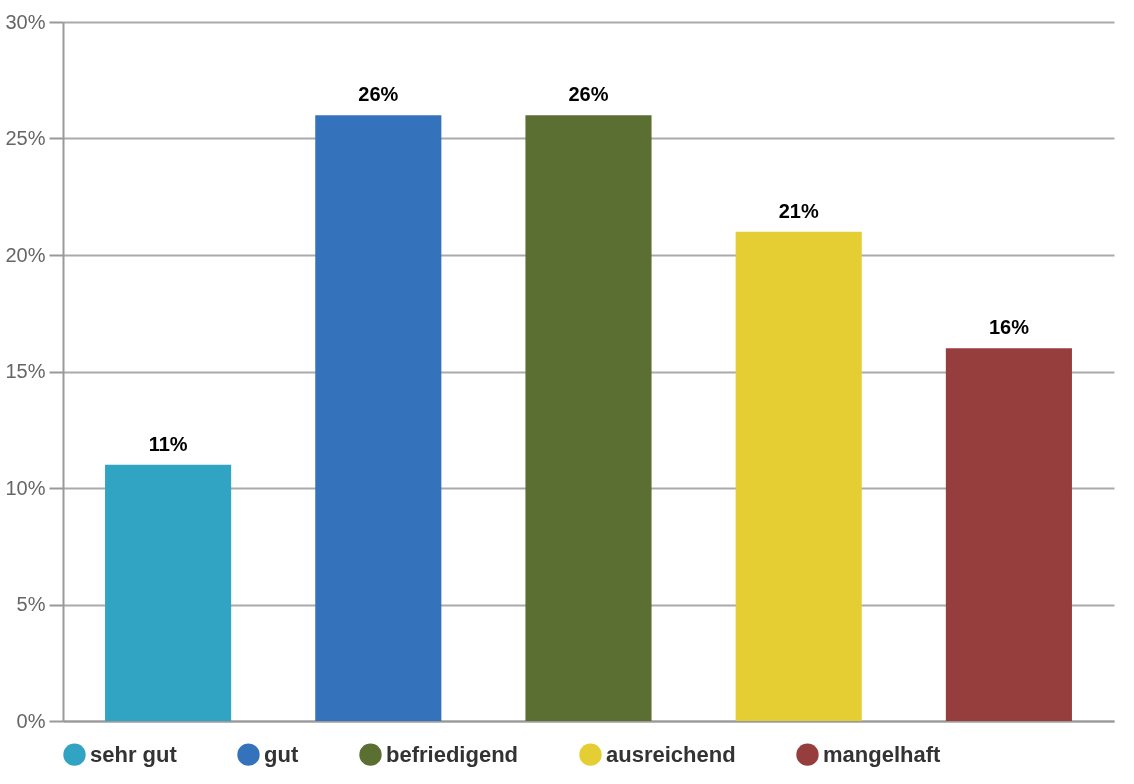 The height and width of the screenshot is (784, 1134). Describe the element at coordinates (882, 754) in the screenshot. I see `legend-label: mangelhaft` at that location.